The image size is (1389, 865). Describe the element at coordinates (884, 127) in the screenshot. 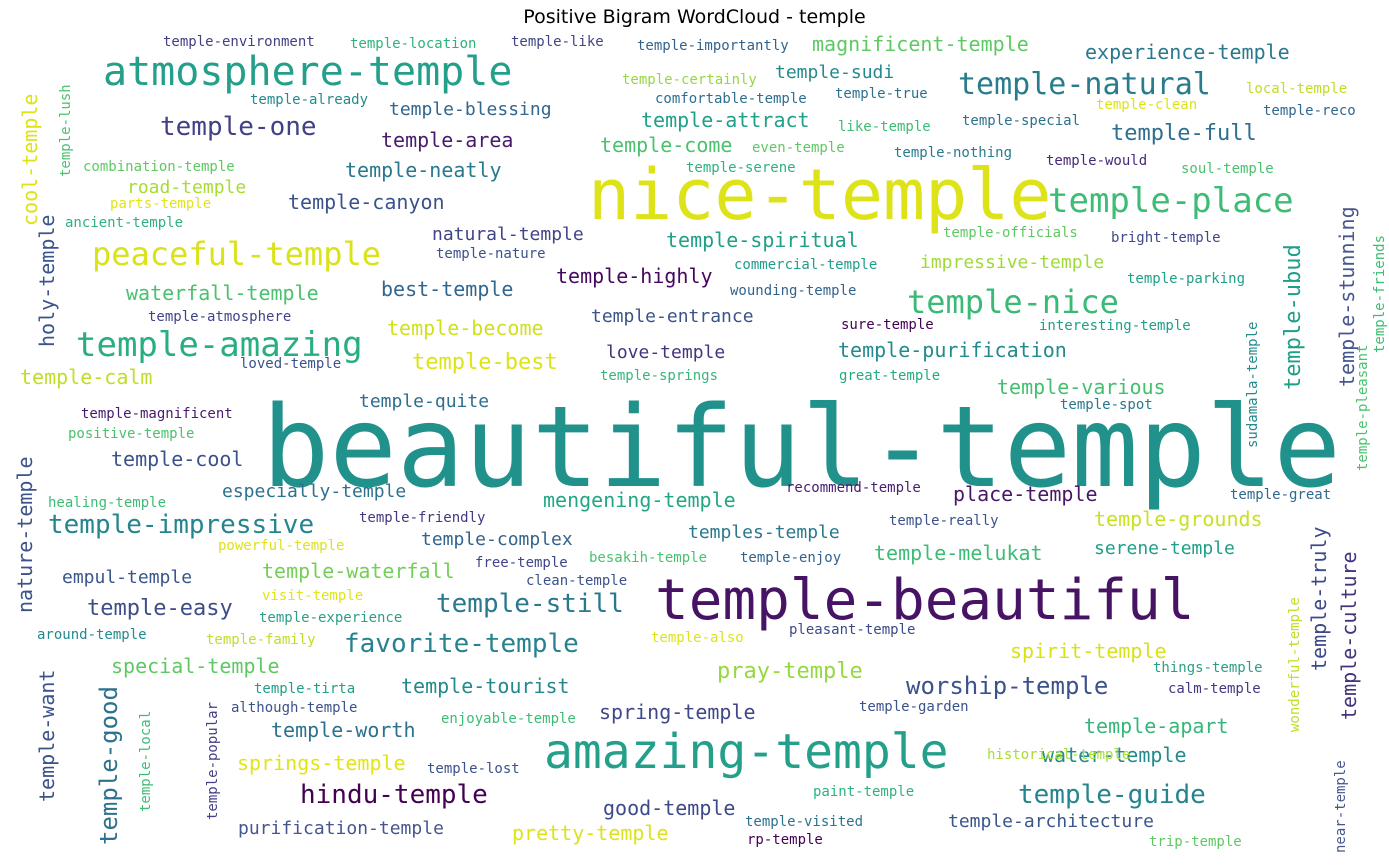

I see `word-cloud-term: like-temple` at that location.